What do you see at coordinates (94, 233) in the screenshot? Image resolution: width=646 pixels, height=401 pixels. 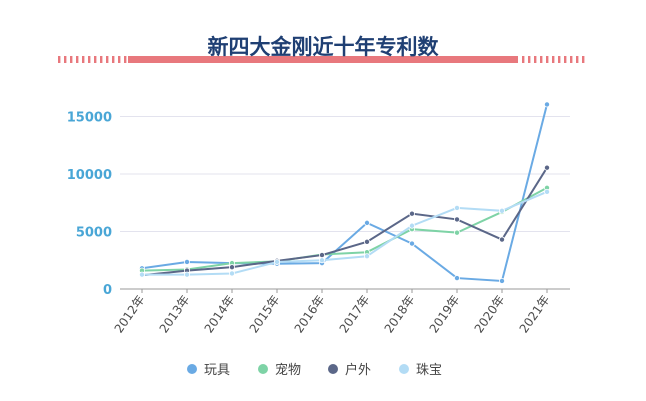 I see `y-tick-label: 5000` at bounding box center [94, 233].